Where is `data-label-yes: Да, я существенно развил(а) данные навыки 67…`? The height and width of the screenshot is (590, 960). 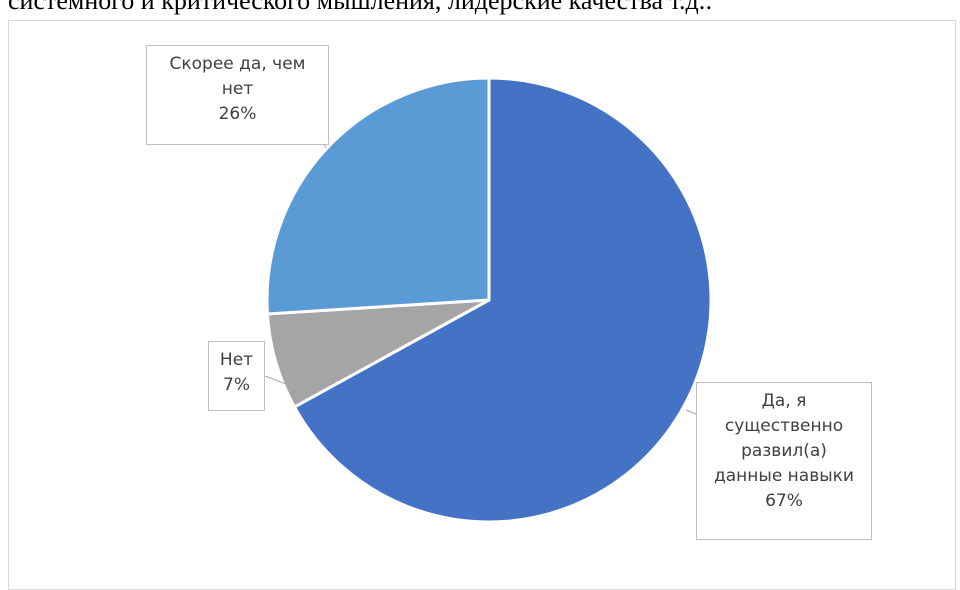 data-label-yes: Да, я существенно развил(а) данные навыки 67… is located at coordinates (784, 461).